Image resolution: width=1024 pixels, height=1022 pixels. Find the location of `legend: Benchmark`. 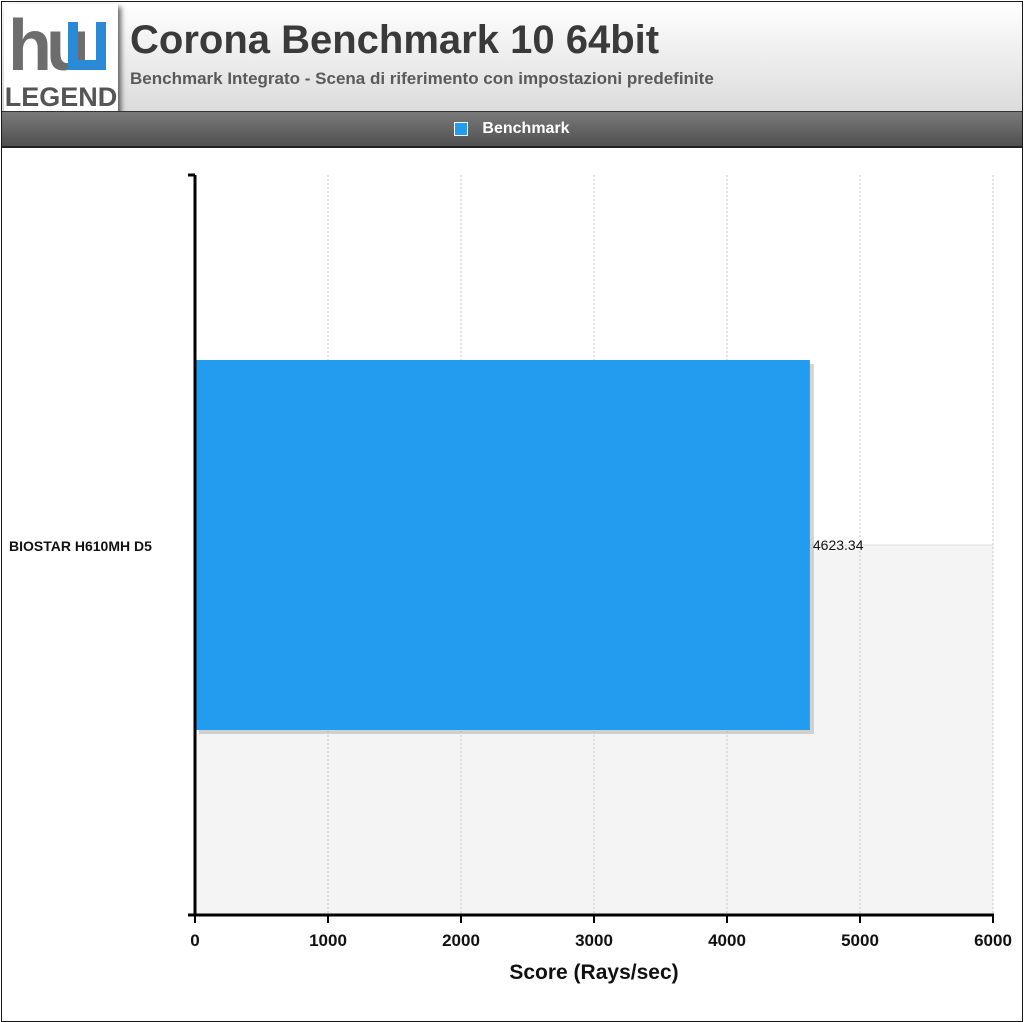

legend: Benchmark is located at coordinates (512, 129).